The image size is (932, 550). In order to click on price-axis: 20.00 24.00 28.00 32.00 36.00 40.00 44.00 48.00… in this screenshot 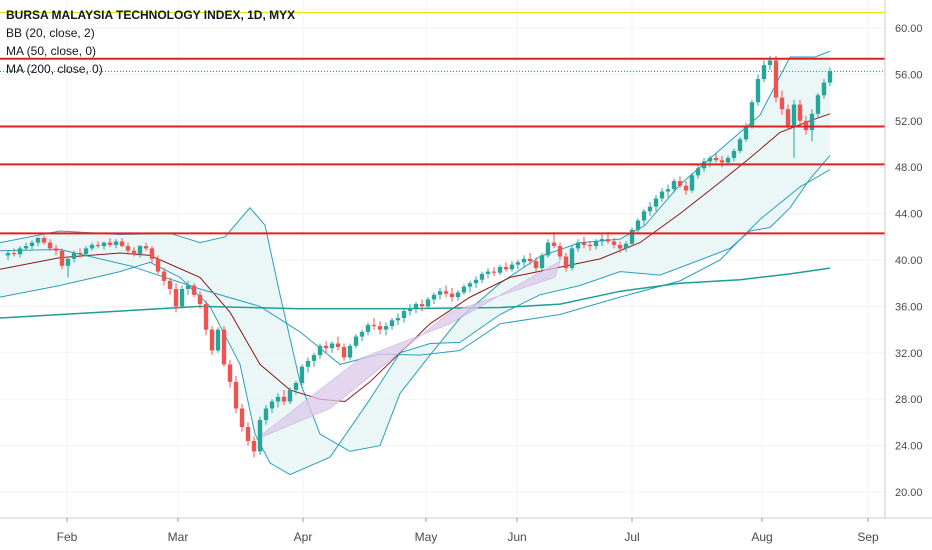, I will do `click(908, 275)`.